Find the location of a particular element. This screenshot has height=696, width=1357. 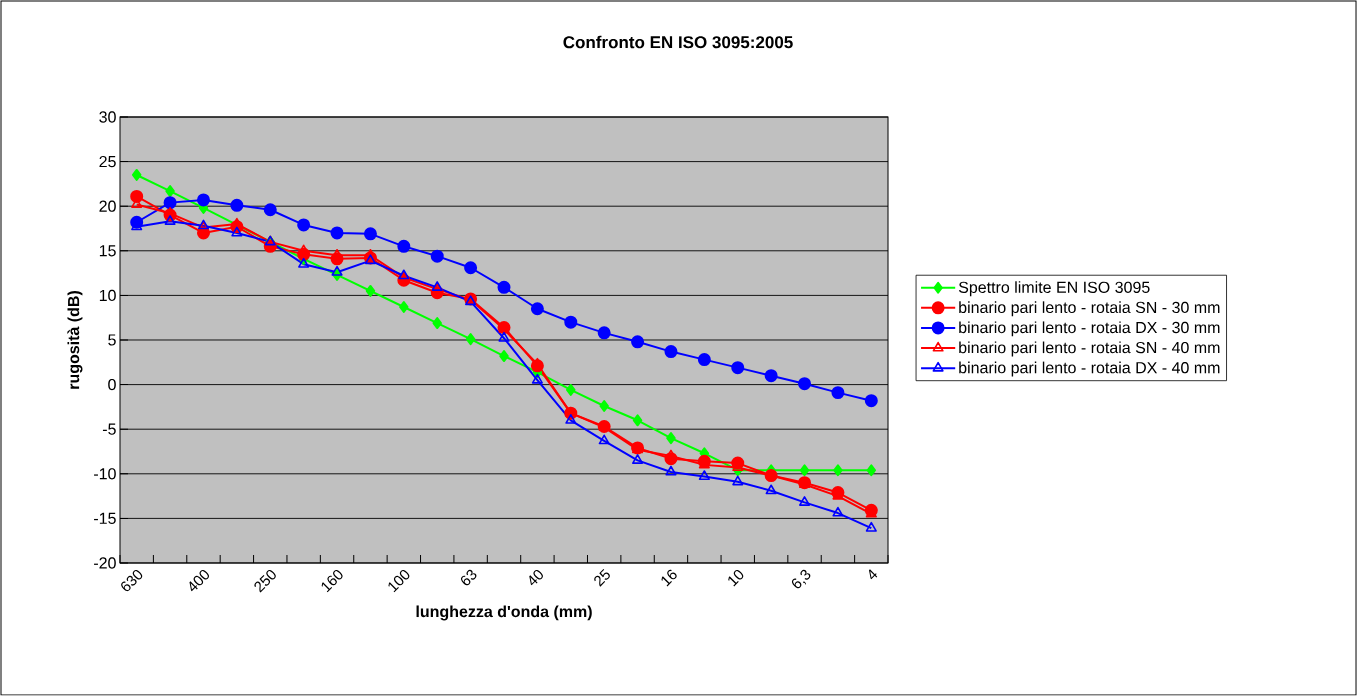

x-tick-label: 40 is located at coordinates (536, 577).